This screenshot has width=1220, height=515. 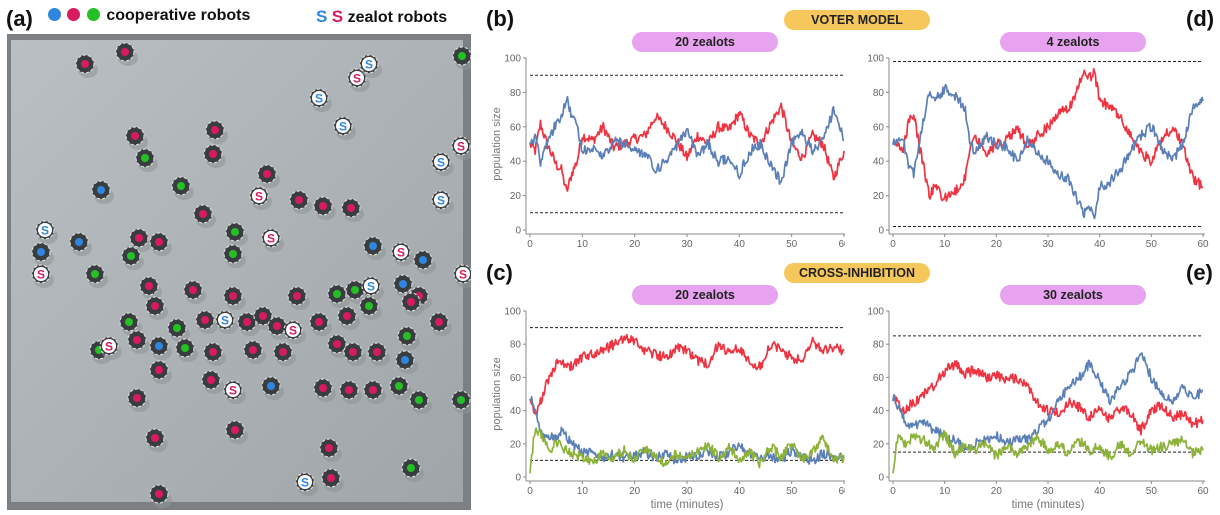 What do you see at coordinates (74, 14) in the screenshot?
I see `pink-robot-dot-icon` at bounding box center [74, 14].